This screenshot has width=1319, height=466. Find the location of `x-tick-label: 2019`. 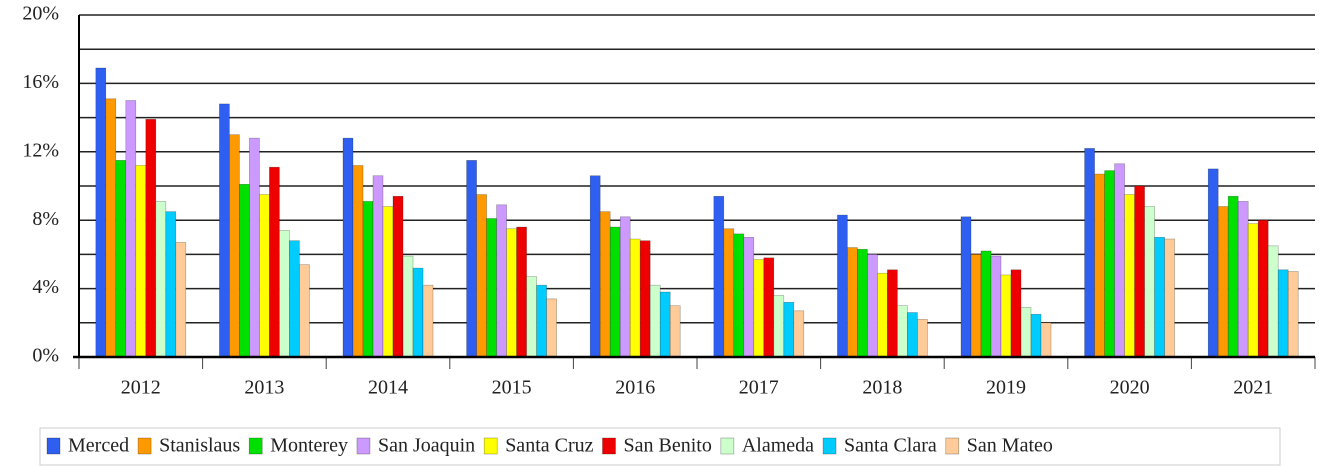

x-tick-label: 2019 is located at coordinates (1006, 388).